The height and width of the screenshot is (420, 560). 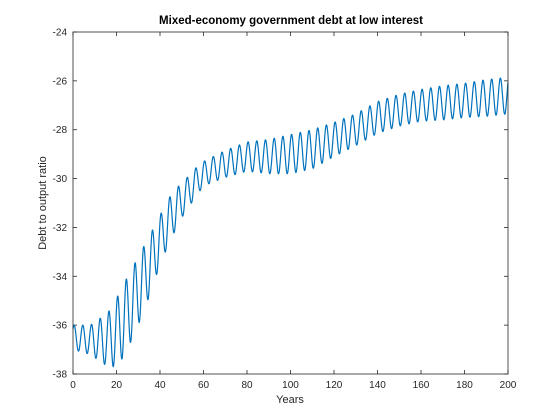 What do you see at coordinates (204, 385) in the screenshot?
I see `x-tick-label: 60` at bounding box center [204, 385].